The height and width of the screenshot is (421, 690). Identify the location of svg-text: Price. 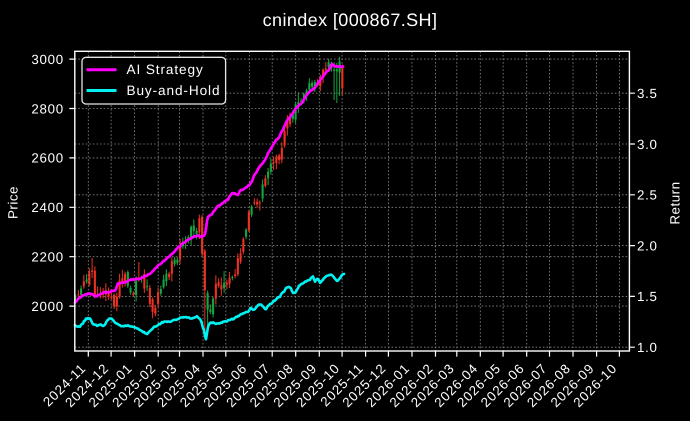
(12, 202).